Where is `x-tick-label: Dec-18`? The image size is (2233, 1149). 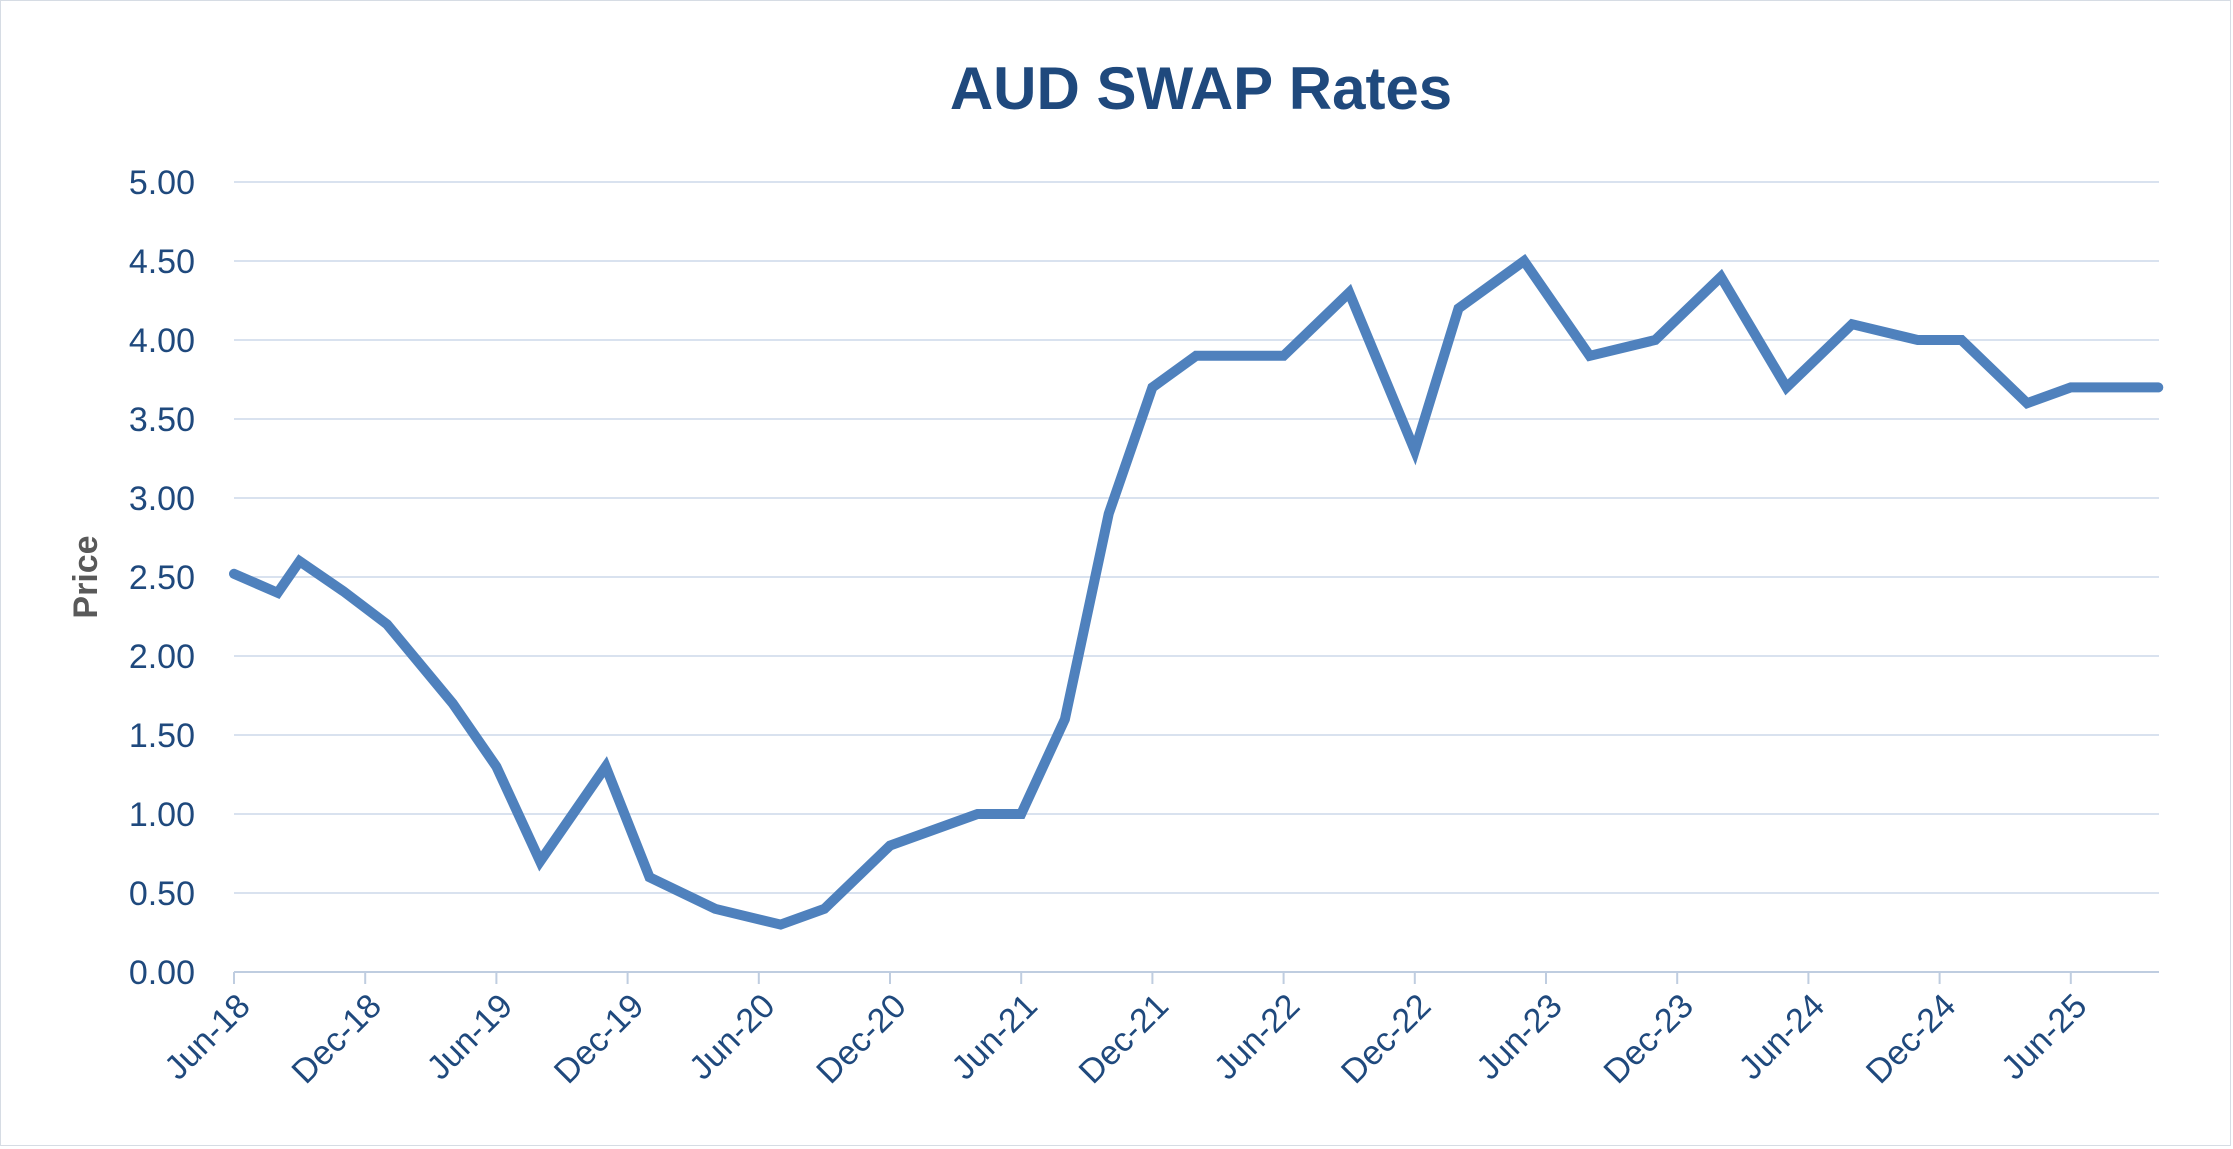
x-tick-label: Dec-18 is located at coordinates (336, 1039).